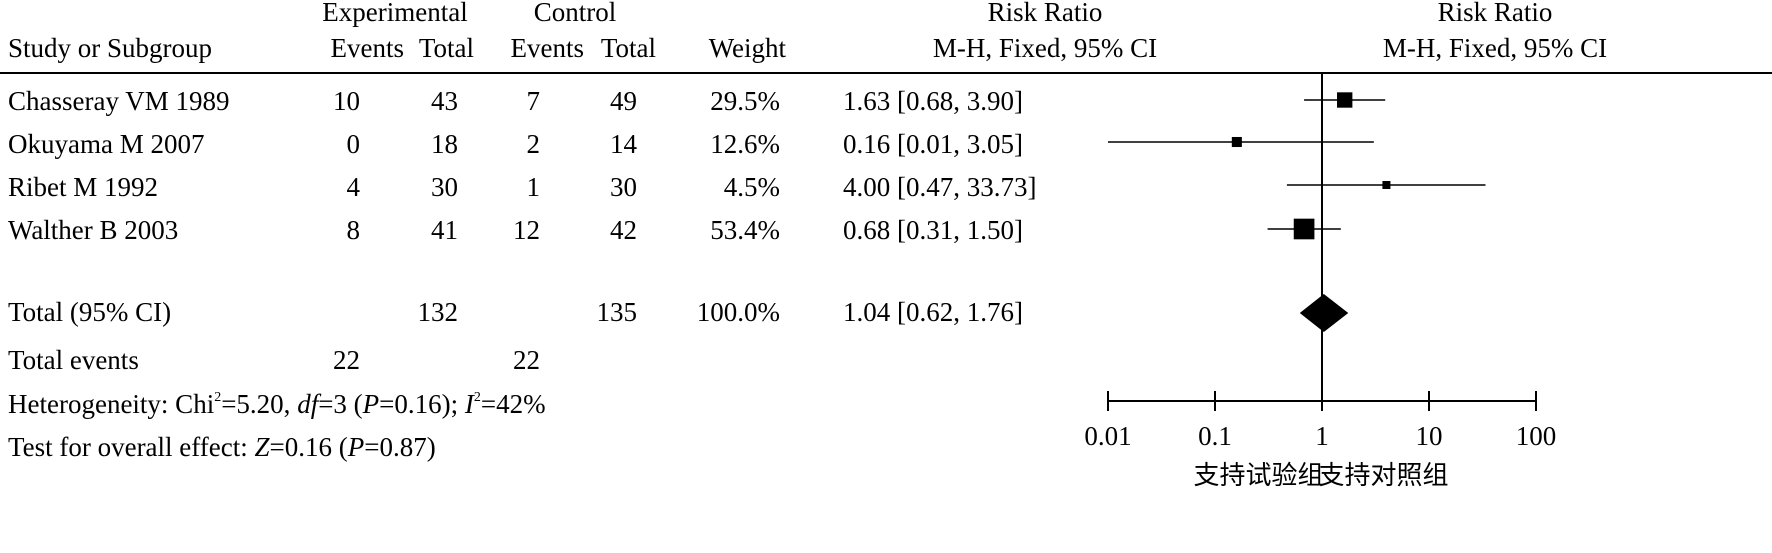  I want to click on pooled-diamond, so click(1324, 313).